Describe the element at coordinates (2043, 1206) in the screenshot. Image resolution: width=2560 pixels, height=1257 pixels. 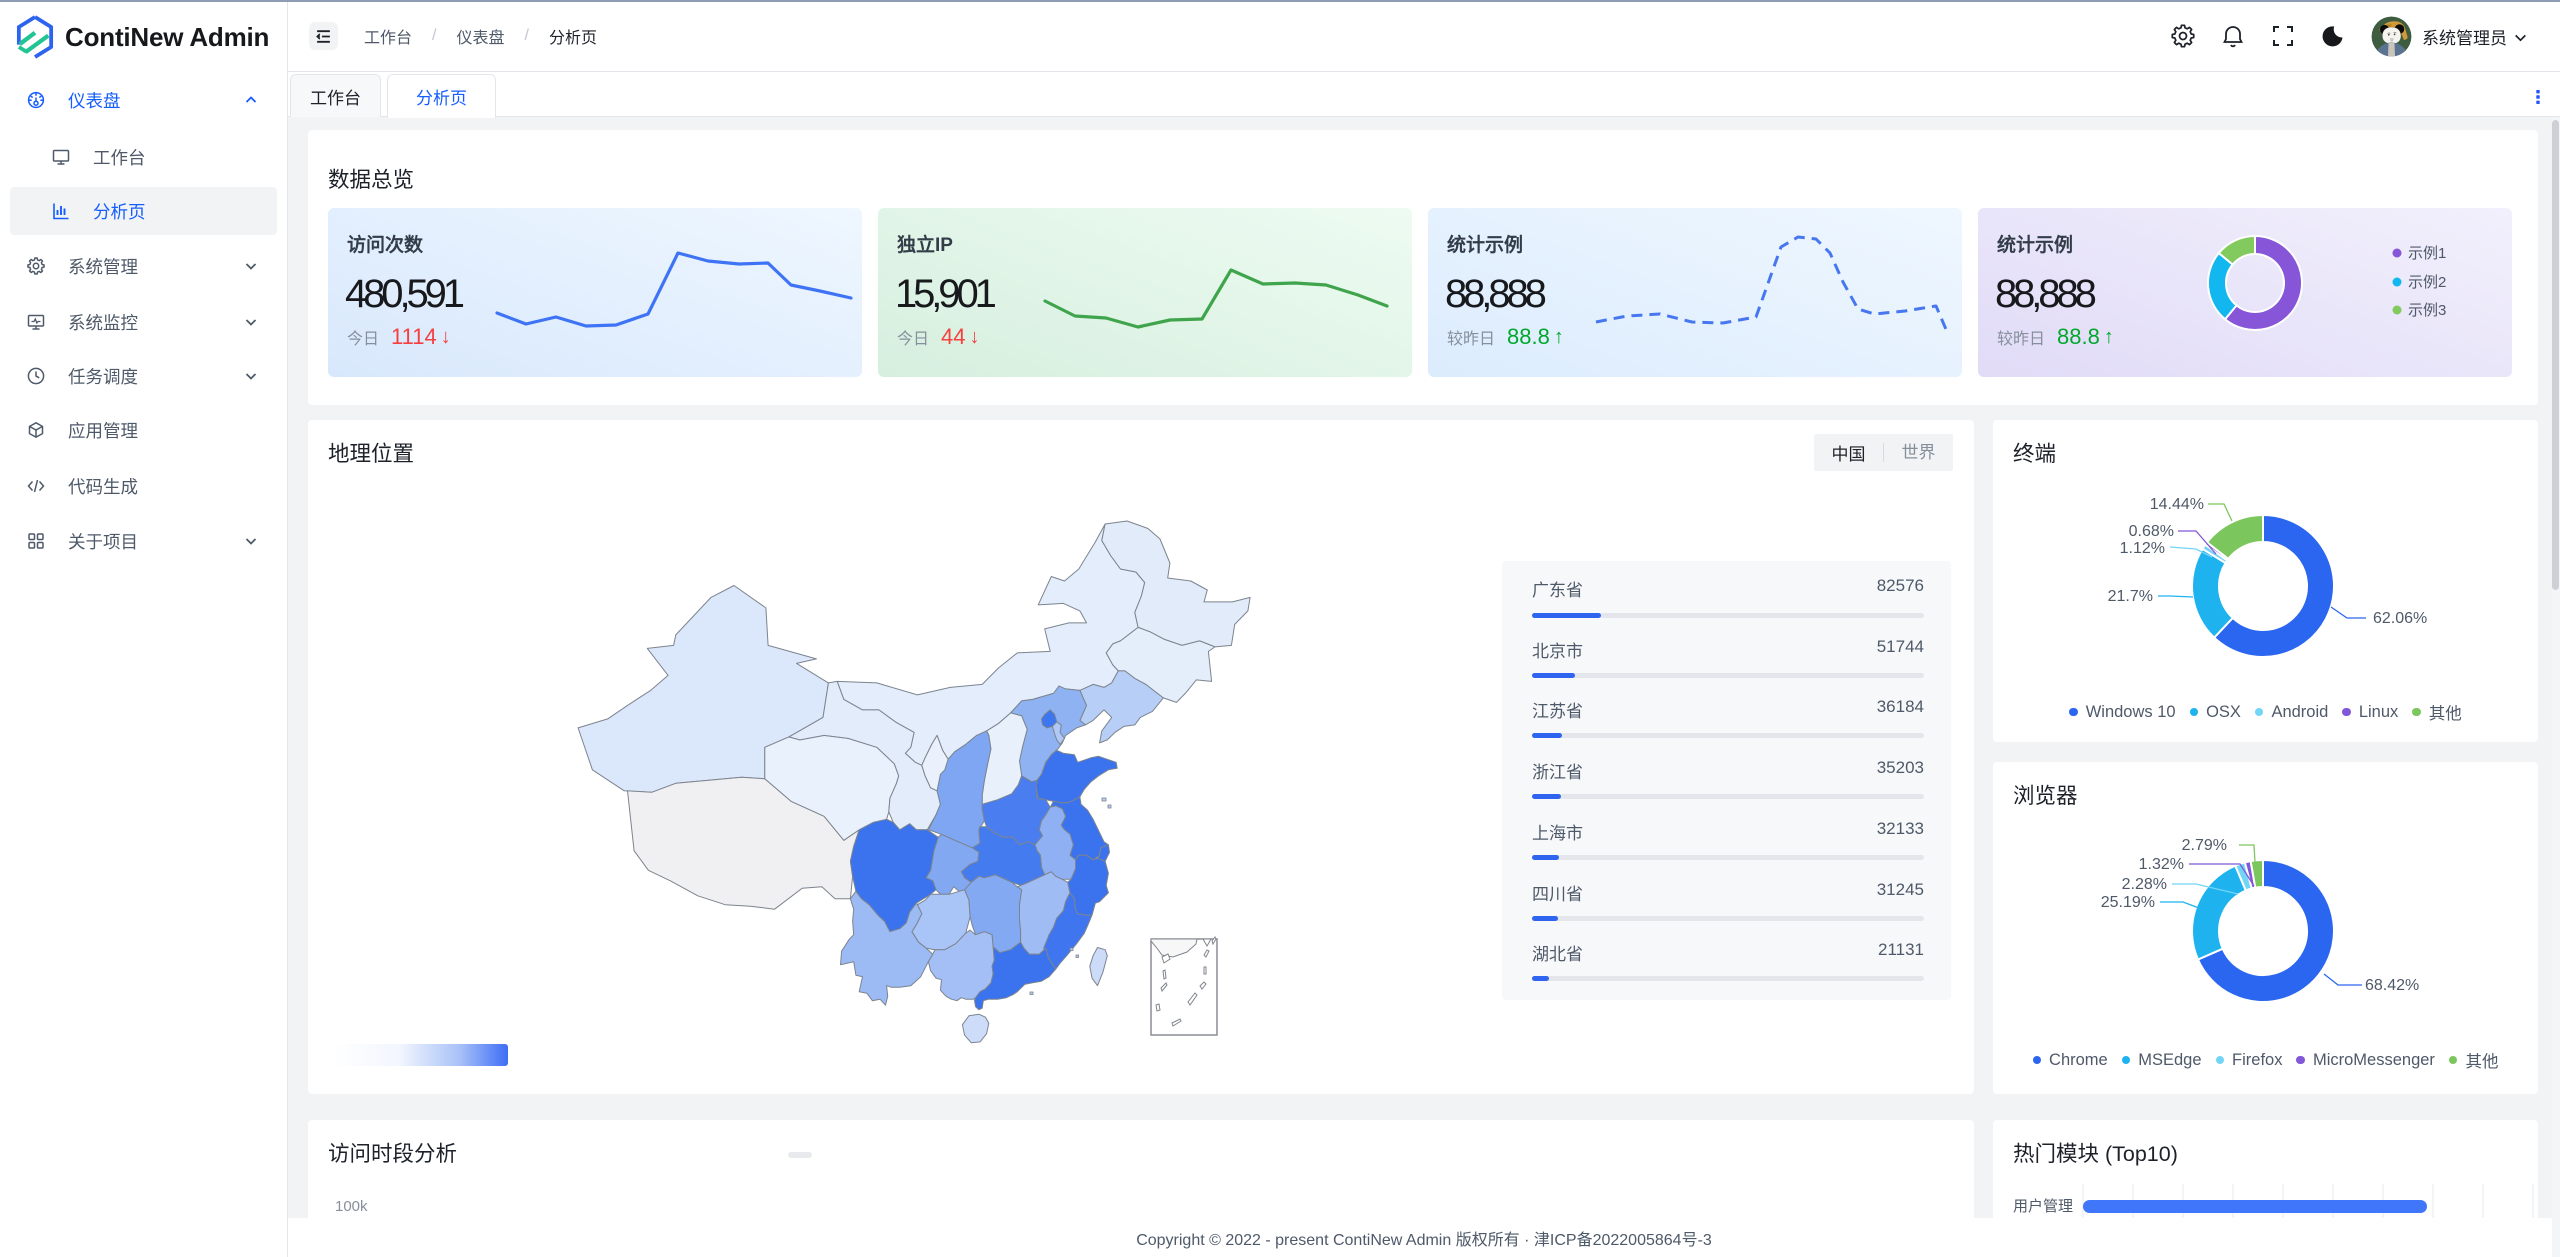
I see `svg-text: 用户管理` at that location.